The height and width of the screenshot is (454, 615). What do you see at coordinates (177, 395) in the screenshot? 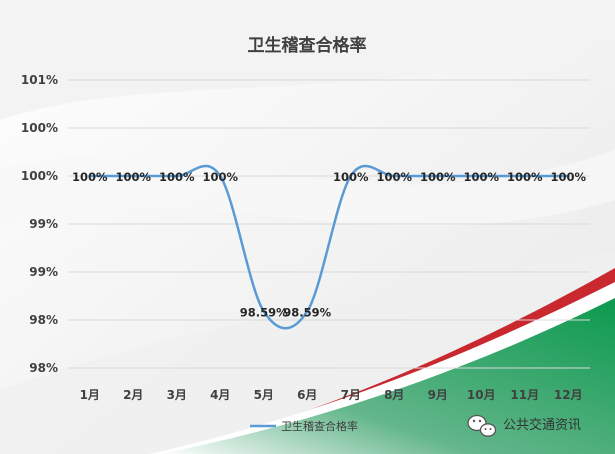
I see `x-tick-label: 3月` at bounding box center [177, 395].